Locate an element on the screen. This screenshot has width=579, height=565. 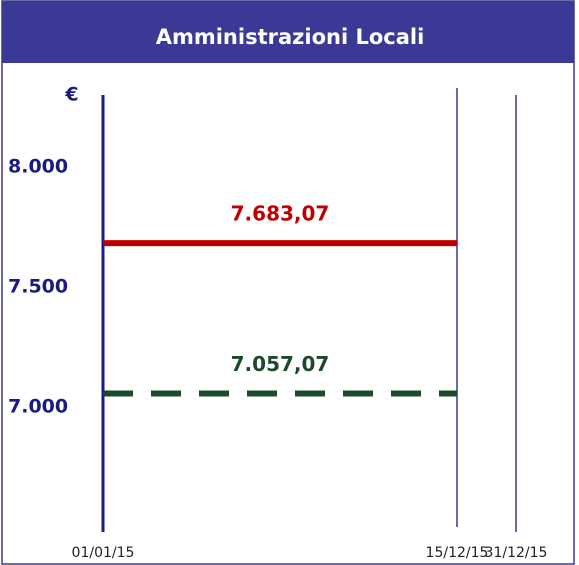
y-tick-label: 7.000 is located at coordinates (38, 407).